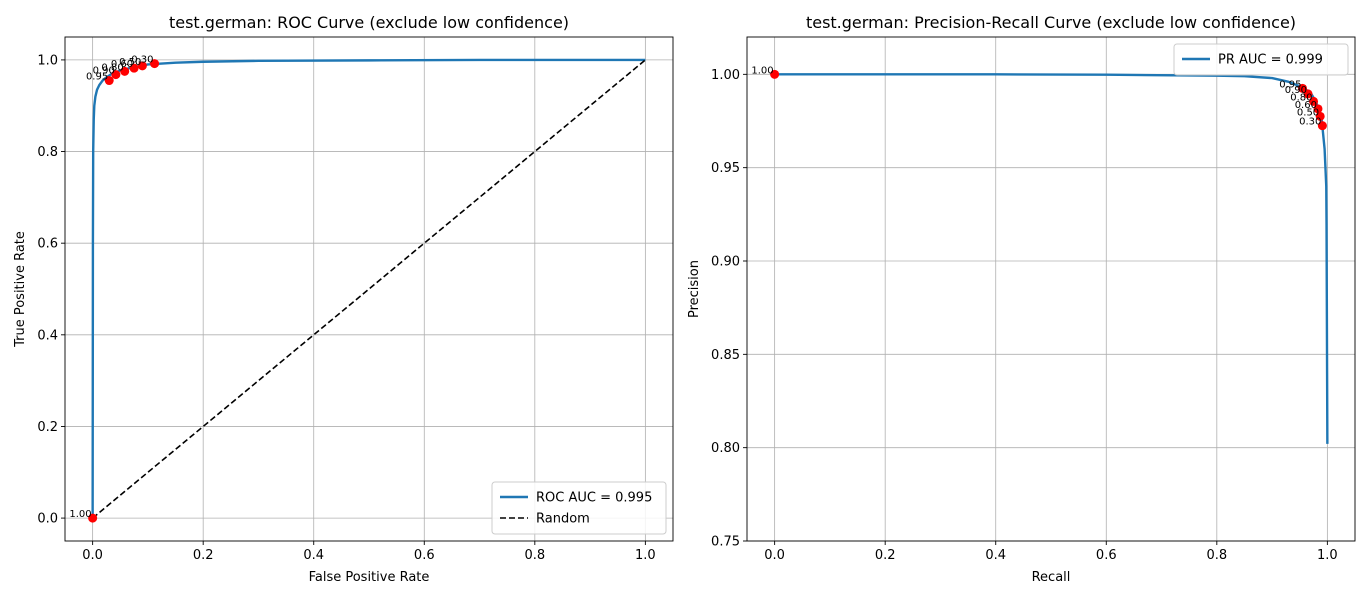 This screenshot has height=599, width=1369. What do you see at coordinates (694, 289) in the screenshot?
I see `y-axis-label: Precision` at bounding box center [694, 289].